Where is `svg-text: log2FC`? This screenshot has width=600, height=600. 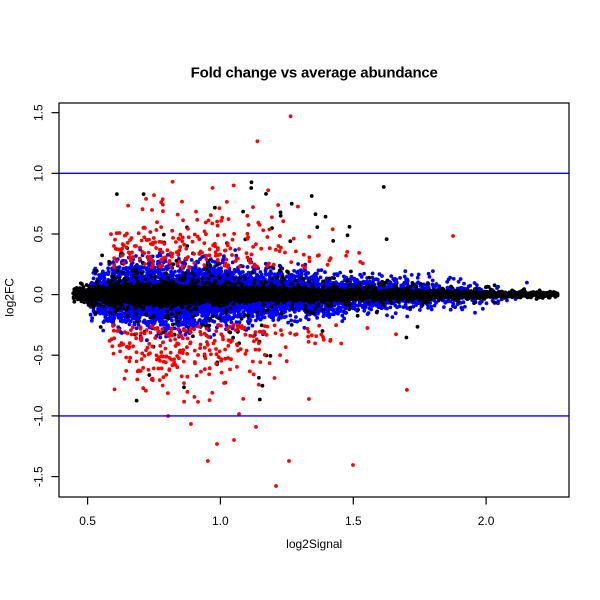
svg-text: log2FC is located at coordinates (10, 297).